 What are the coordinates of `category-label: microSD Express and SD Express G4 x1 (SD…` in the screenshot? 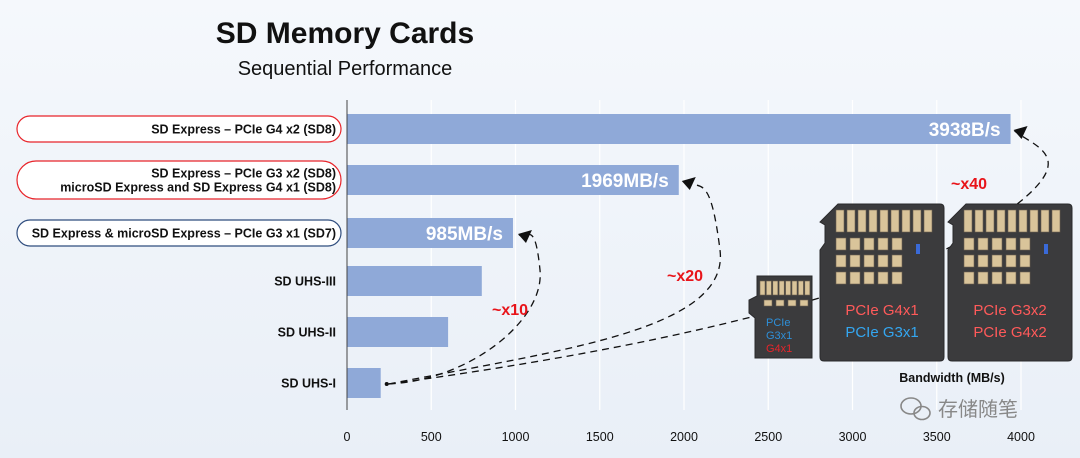 It's located at (198, 188).